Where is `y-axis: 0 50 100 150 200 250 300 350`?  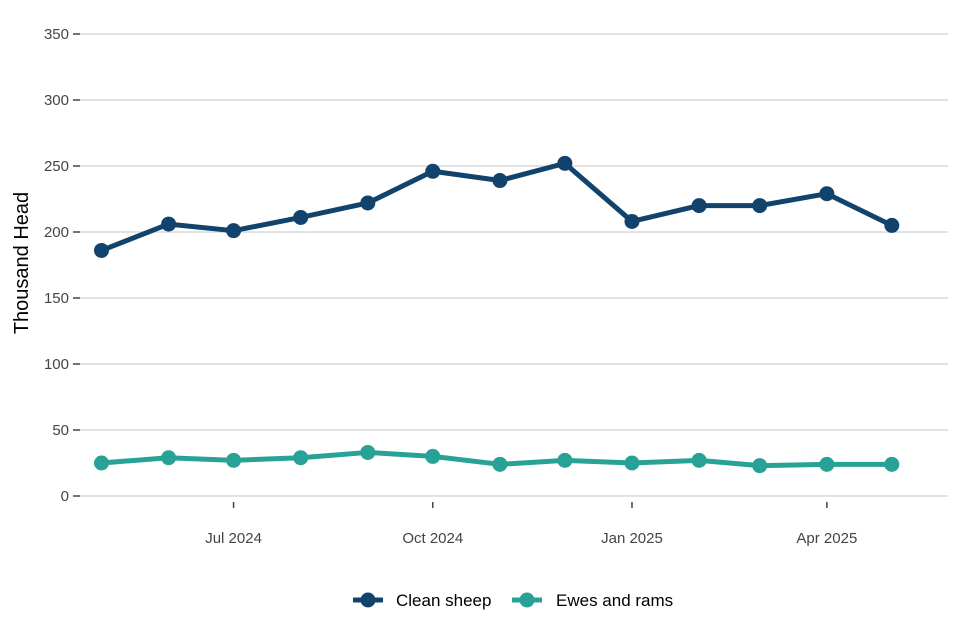
y-axis: 0 50 100 150 200 250 300 350 is located at coordinates (62, 265).